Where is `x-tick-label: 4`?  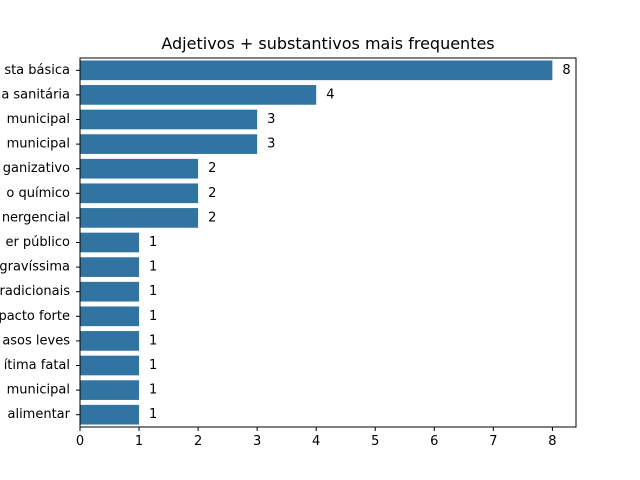
x-tick-label: 4 is located at coordinates (316, 441).